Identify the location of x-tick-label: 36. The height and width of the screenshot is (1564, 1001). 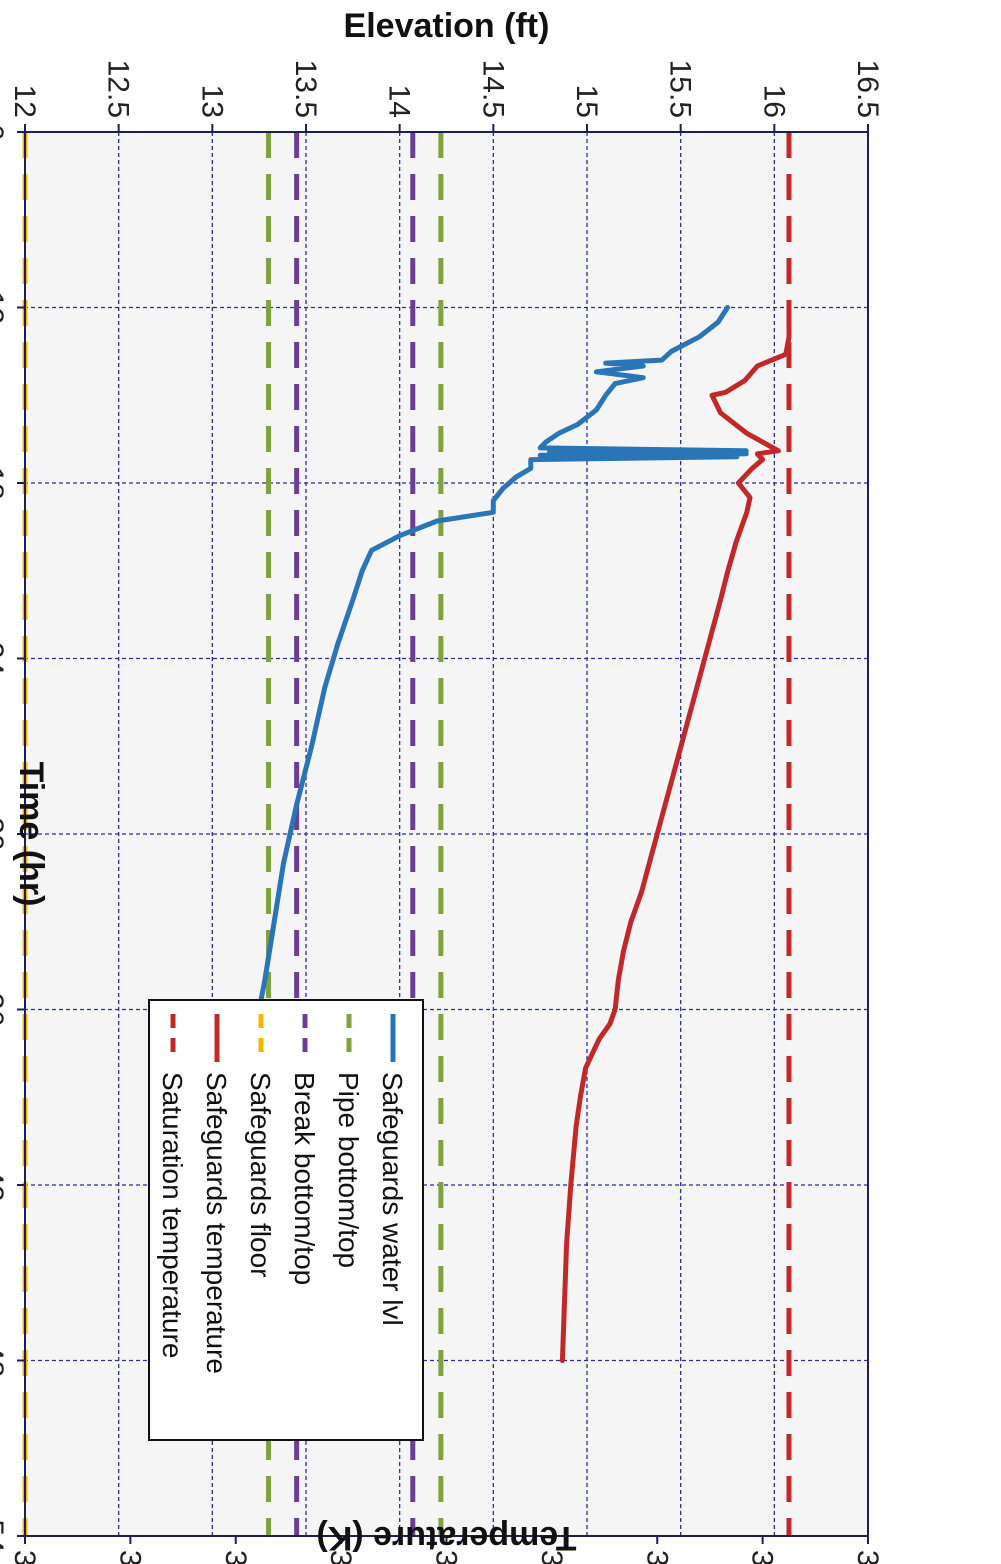
(4, 1009).